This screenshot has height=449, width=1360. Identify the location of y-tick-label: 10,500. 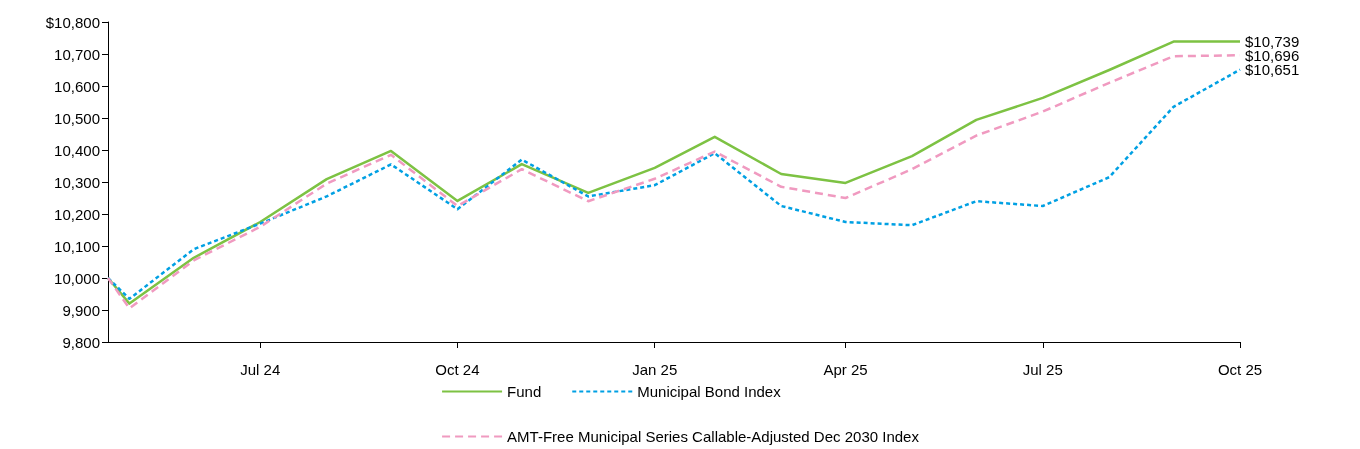
(77, 118).